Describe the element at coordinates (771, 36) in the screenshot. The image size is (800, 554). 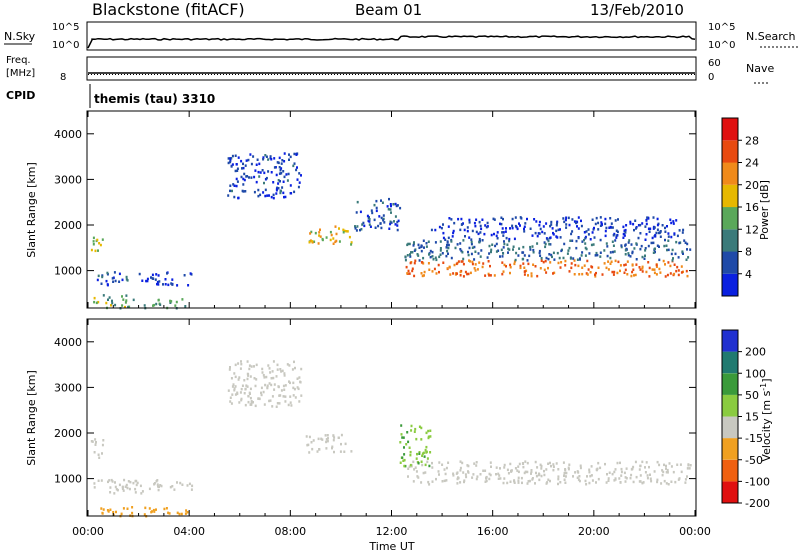
I see `nsearch-label: N.Search` at that location.